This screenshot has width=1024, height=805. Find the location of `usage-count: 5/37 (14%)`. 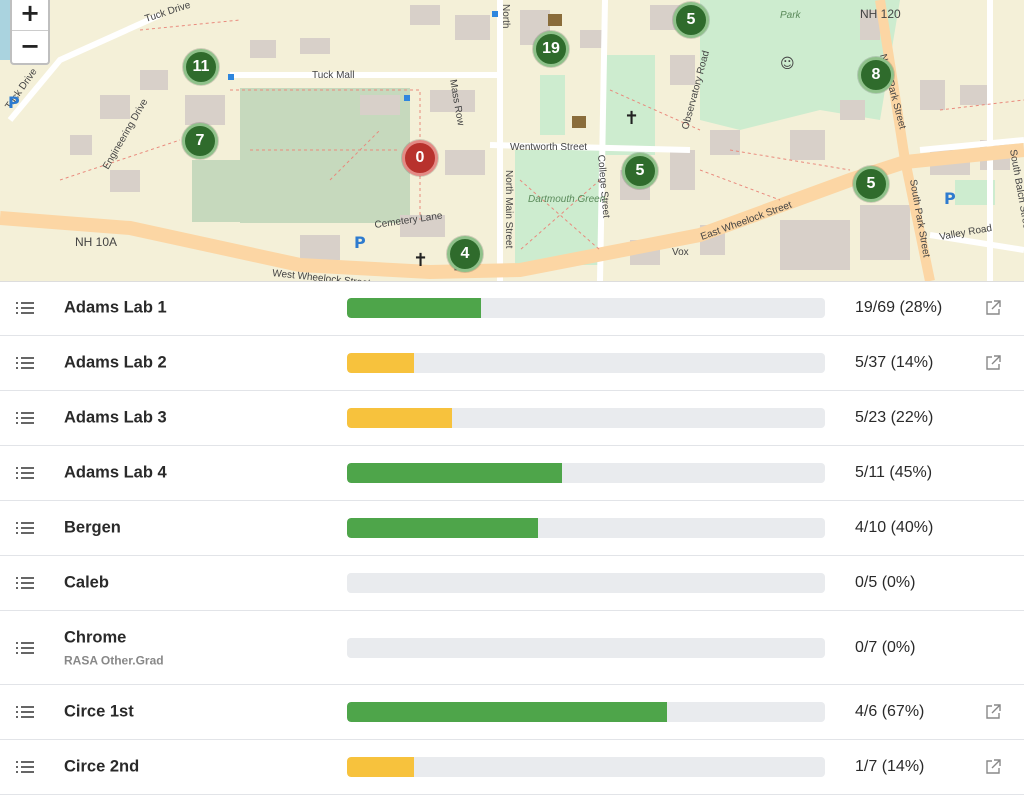

usage-count: 5/37 (14%) is located at coordinates (894, 362).